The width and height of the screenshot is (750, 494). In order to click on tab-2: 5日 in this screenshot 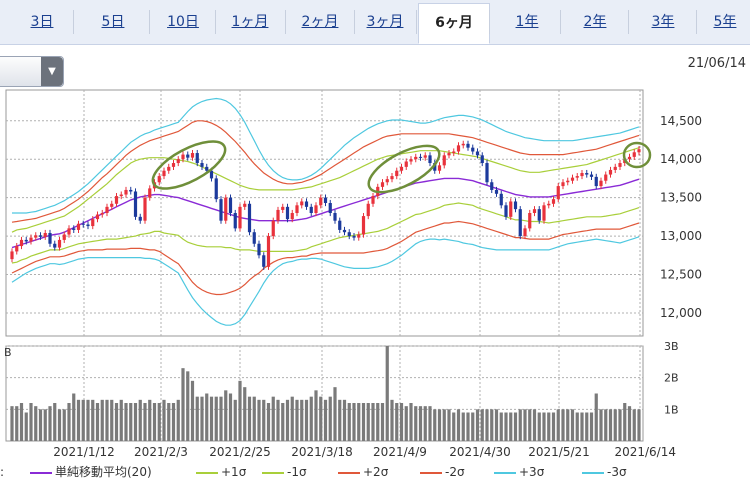, I will do `click(113, 22)`.